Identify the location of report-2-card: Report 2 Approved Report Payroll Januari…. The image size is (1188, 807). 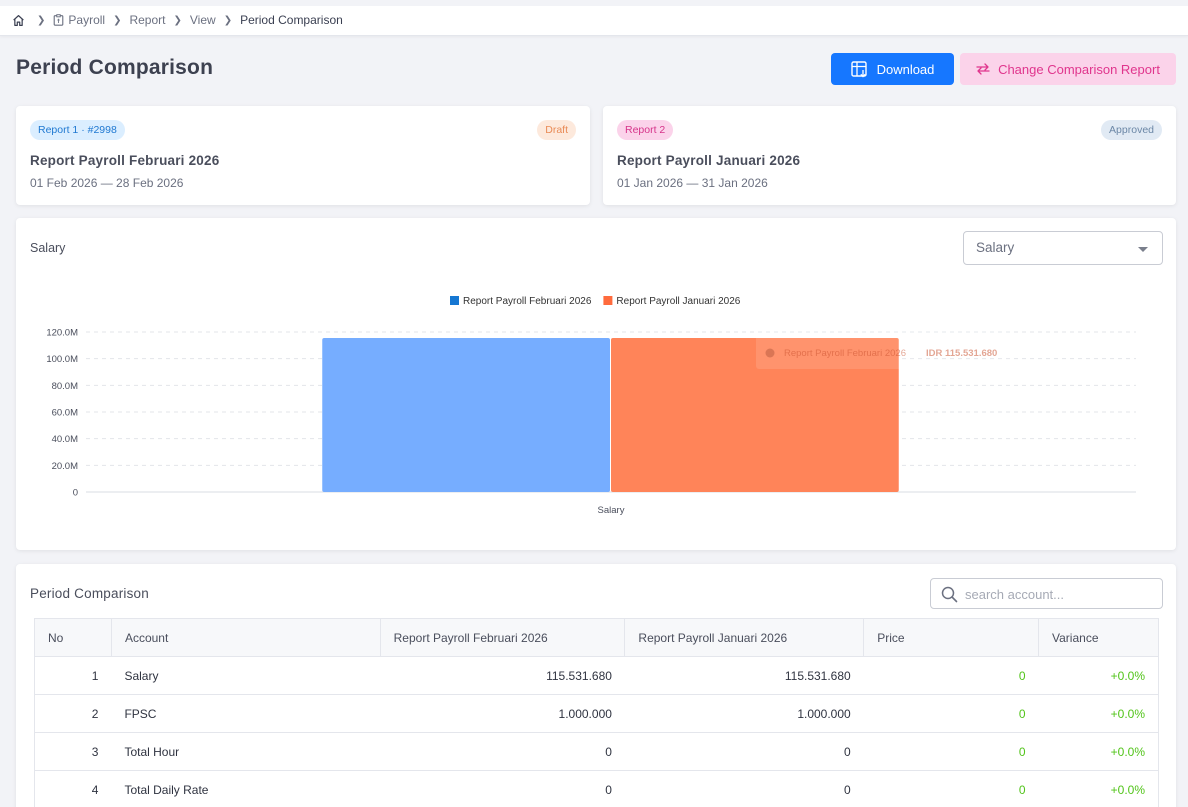
(889, 155).